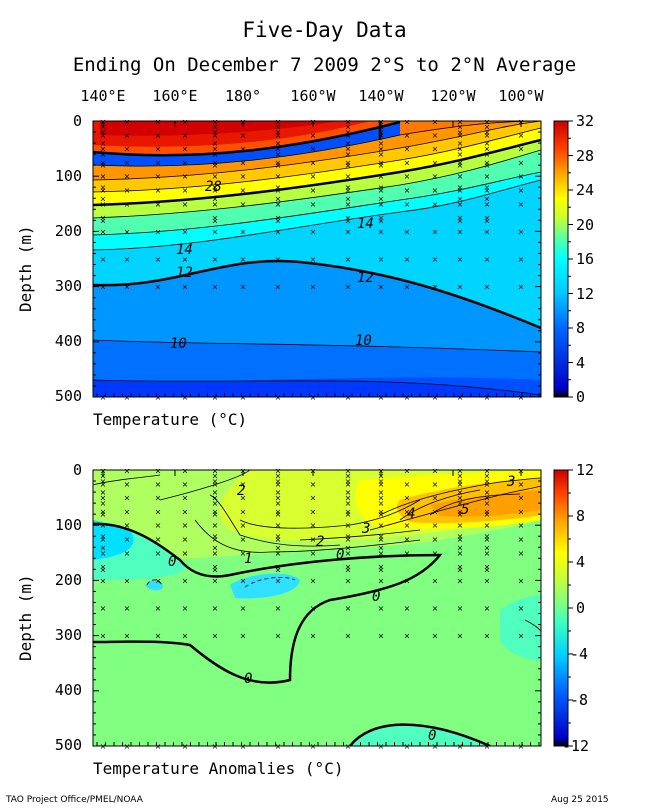  What do you see at coordinates (561, 608) in the screenshot?
I see `colorbar-bottom` at bounding box center [561, 608].